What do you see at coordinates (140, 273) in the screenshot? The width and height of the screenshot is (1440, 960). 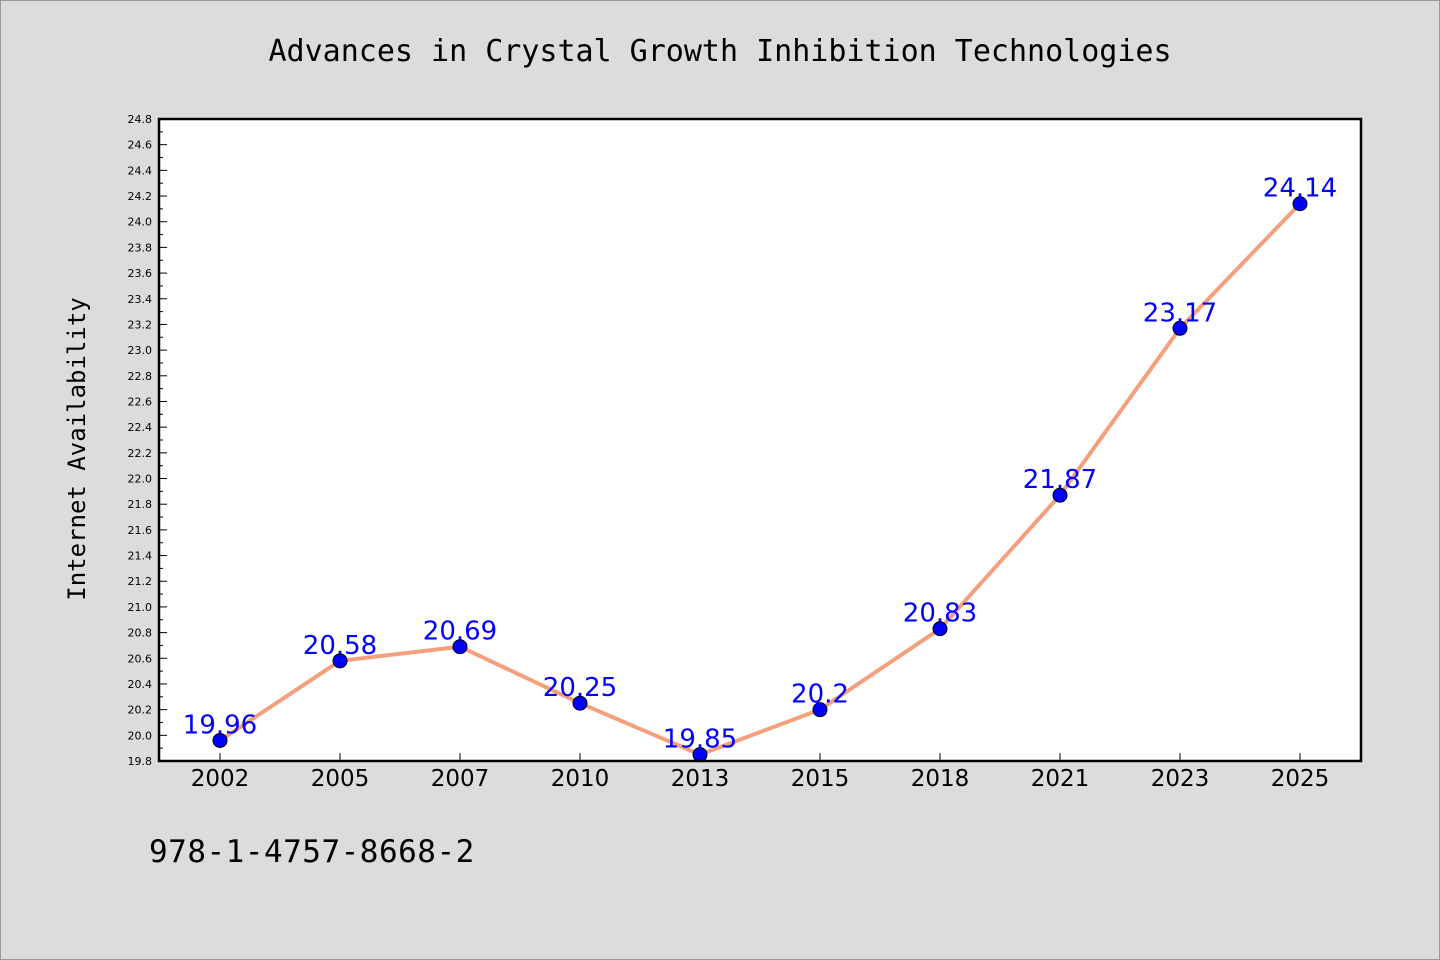 I see `y-tick-label: 23.6` at bounding box center [140, 273].